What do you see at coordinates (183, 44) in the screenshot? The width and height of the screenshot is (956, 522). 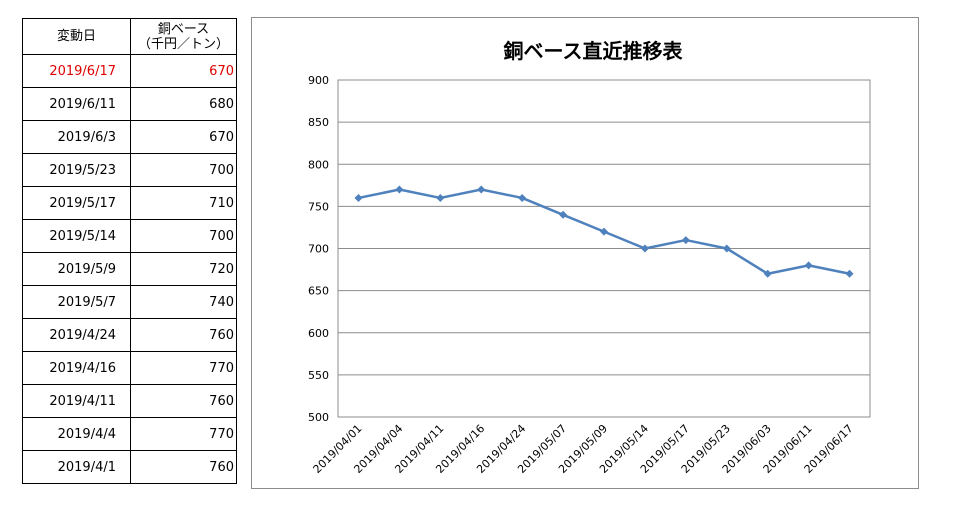 I see `header-price-line2: （千円／トン）` at bounding box center [183, 44].